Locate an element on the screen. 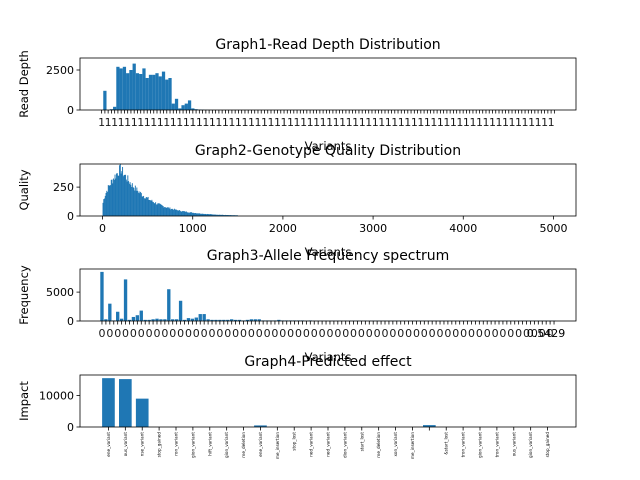 The height and width of the screenshot is (480, 640). x-category-label: me_deletion is located at coordinates (243, 445).